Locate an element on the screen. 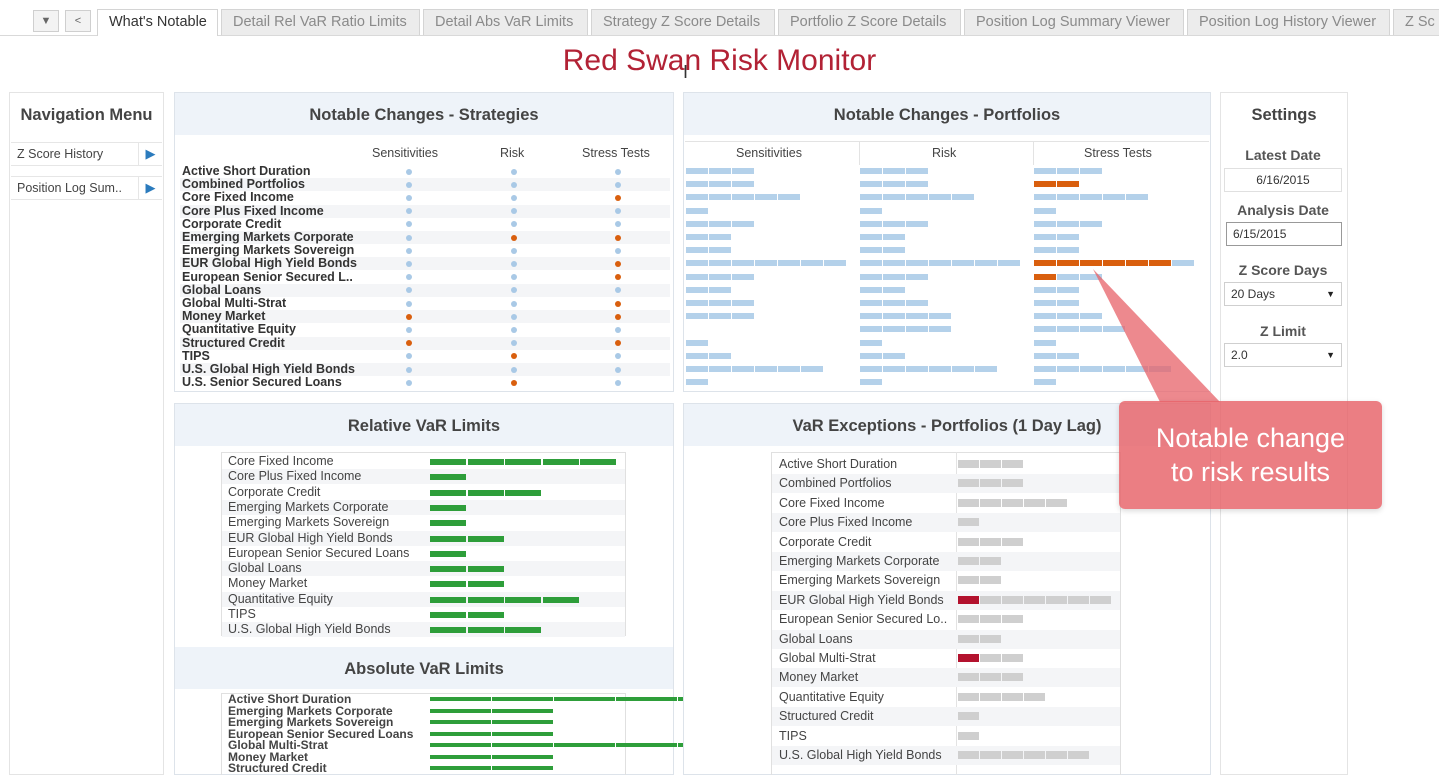 The image size is (1439, 775). settings-title: Settings is located at coordinates (1284, 114).